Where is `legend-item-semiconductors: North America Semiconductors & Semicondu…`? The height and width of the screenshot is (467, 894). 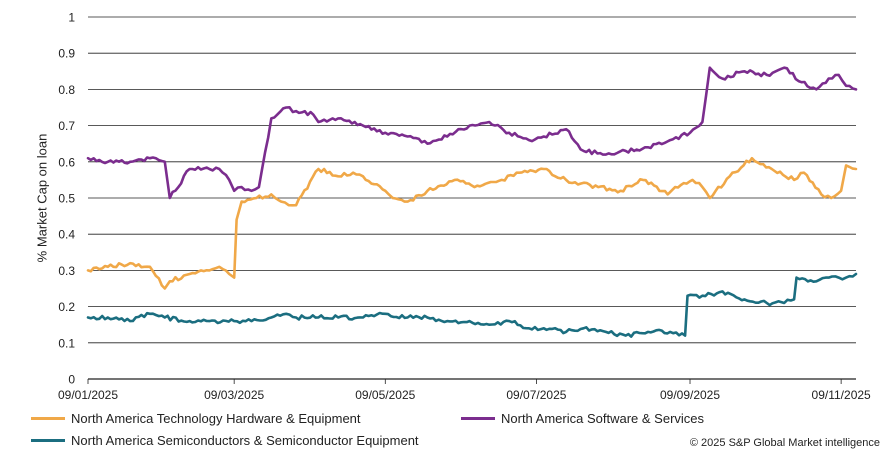 legend-item-semiconductors: North America Semiconductors & Semicondu… is located at coordinates (225, 440).